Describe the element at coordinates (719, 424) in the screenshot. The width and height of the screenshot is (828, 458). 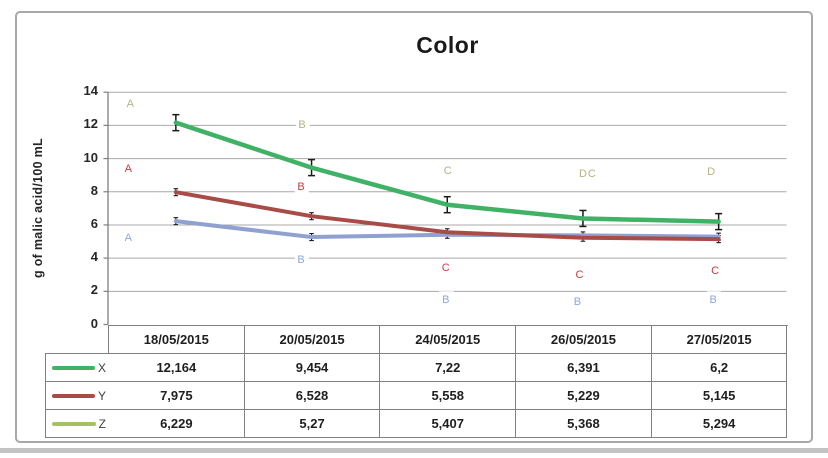
I see `value-cell-z-5: 5,294` at that location.